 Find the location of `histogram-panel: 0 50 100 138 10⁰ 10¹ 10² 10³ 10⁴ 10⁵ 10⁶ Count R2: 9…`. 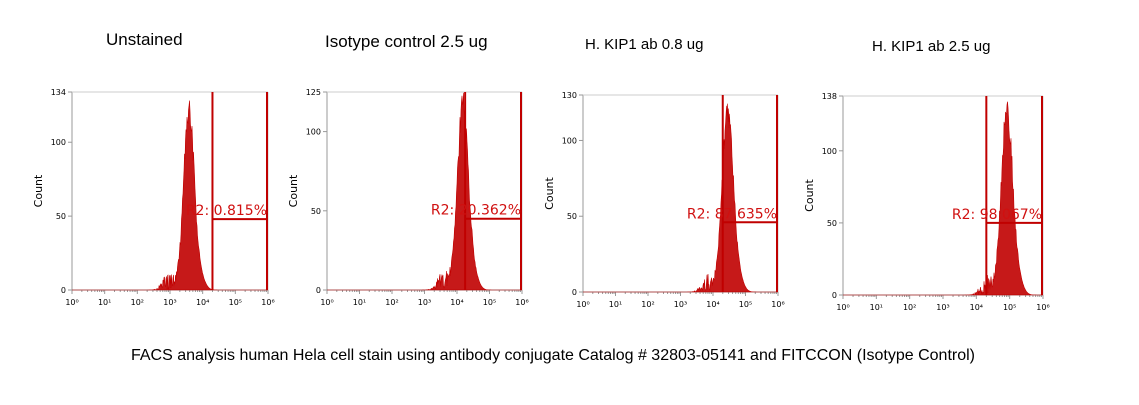

histogram-panel: 0 50 100 138 10⁰ 10¹ 10² 10³ 10⁴ 10⁵ 10⁶ Count R2: 9… is located at coordinates (926, 202).